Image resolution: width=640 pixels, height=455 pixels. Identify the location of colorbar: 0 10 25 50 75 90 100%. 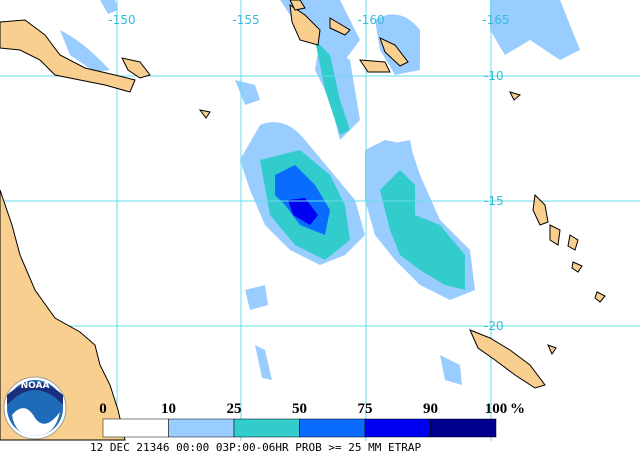
(312, 419).